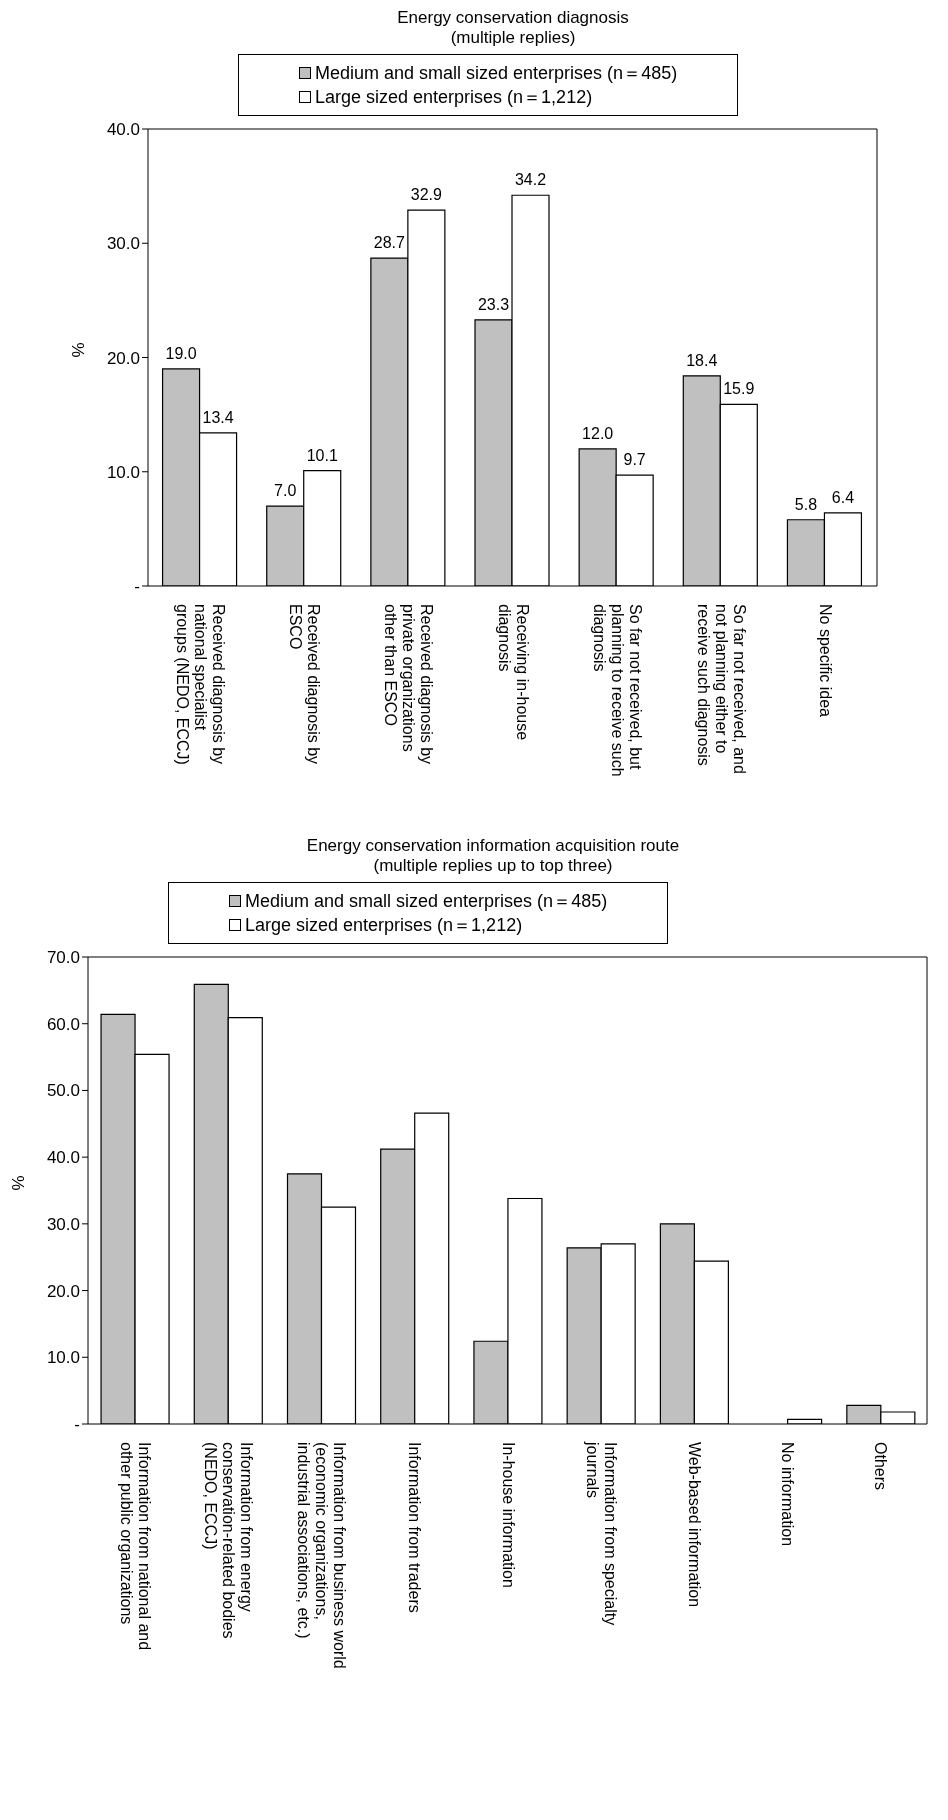  Describe the element at coordinates (201, 684) in the screenshot. I see `x-tick-label: Received diagnosis by national specialist groups (NEDO, ECCJ)` at that location.